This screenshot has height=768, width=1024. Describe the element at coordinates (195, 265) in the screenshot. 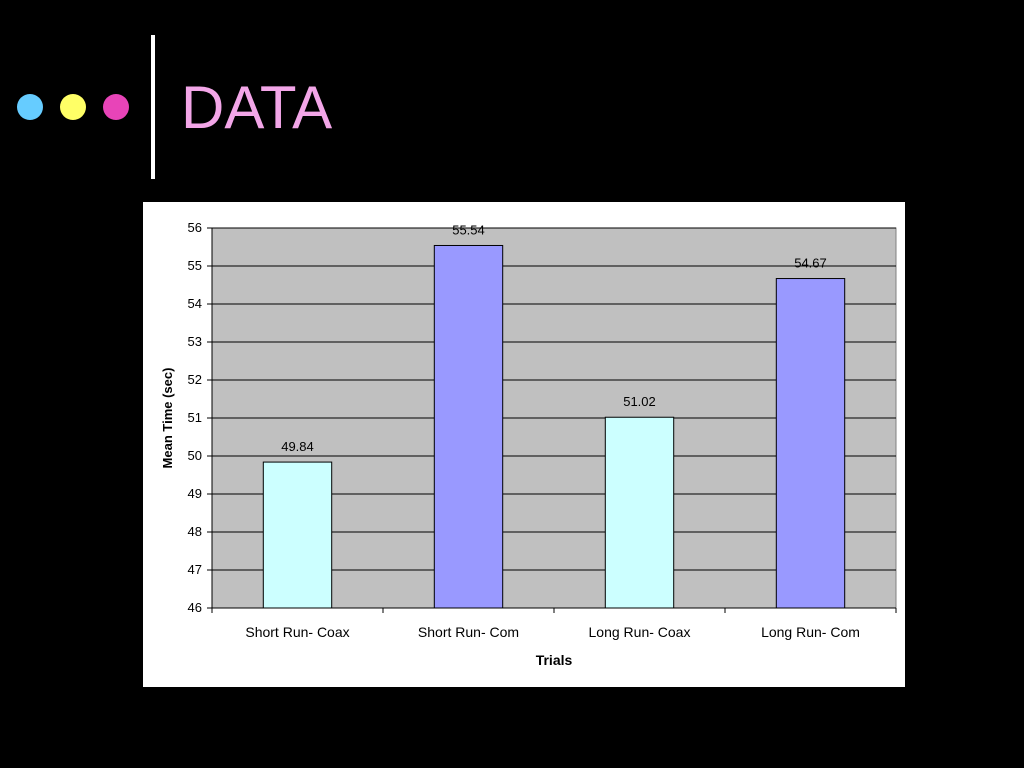

I see `y-tick-label: 55` at that location.